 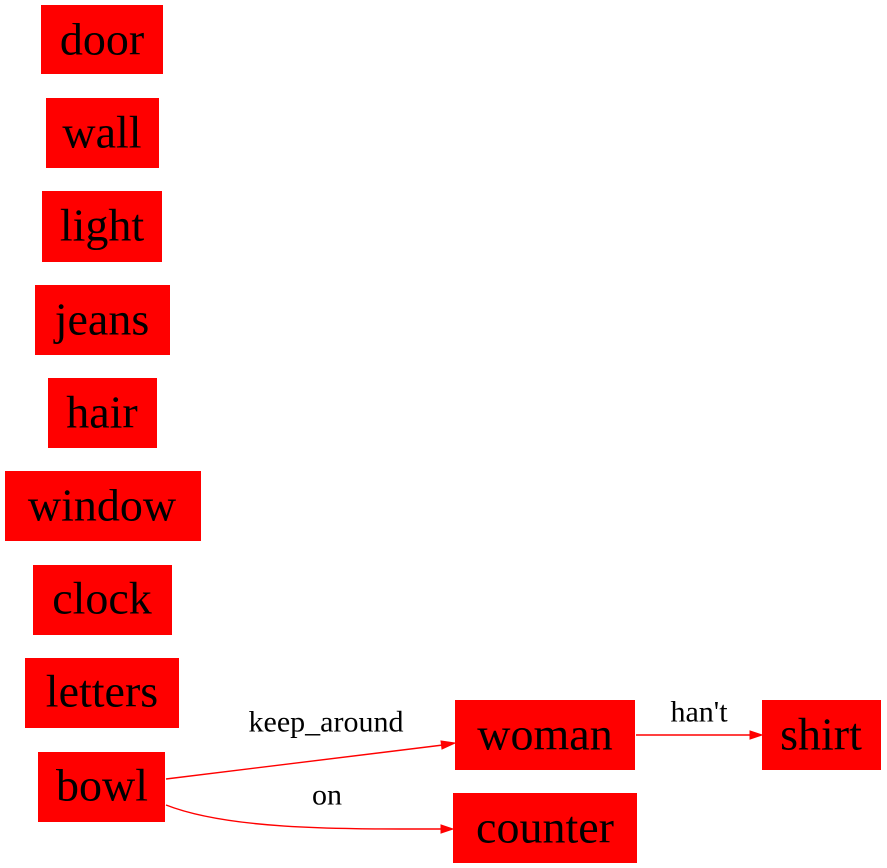 I want to click on node-clock-box, so click(x=102, y=600).